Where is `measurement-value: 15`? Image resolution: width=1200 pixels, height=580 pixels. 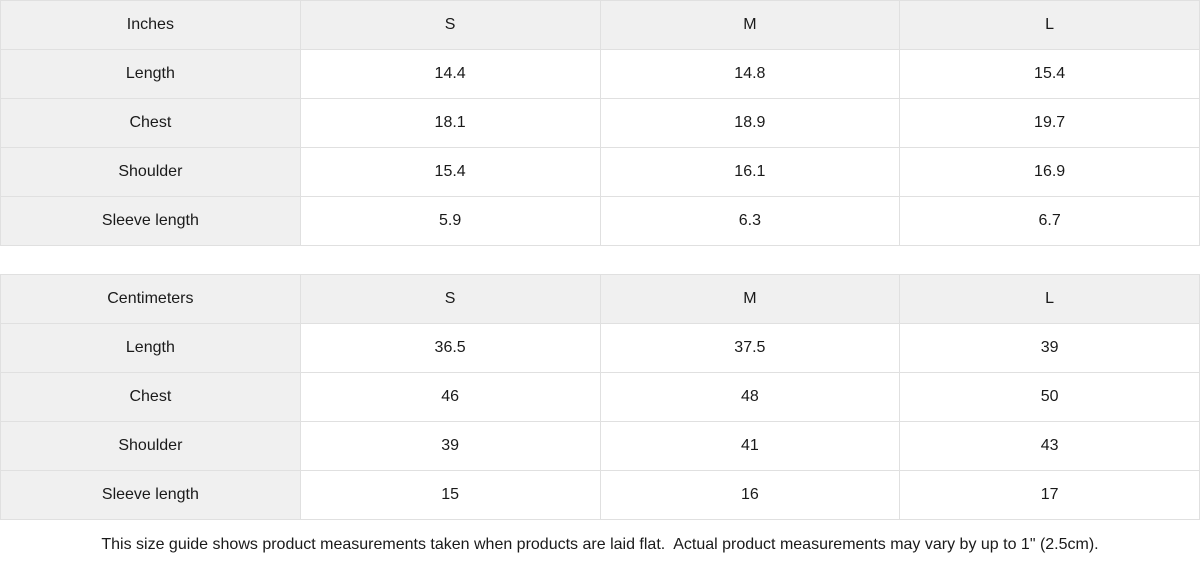 measurement-value: 15 is located at coordinates (450, 495).